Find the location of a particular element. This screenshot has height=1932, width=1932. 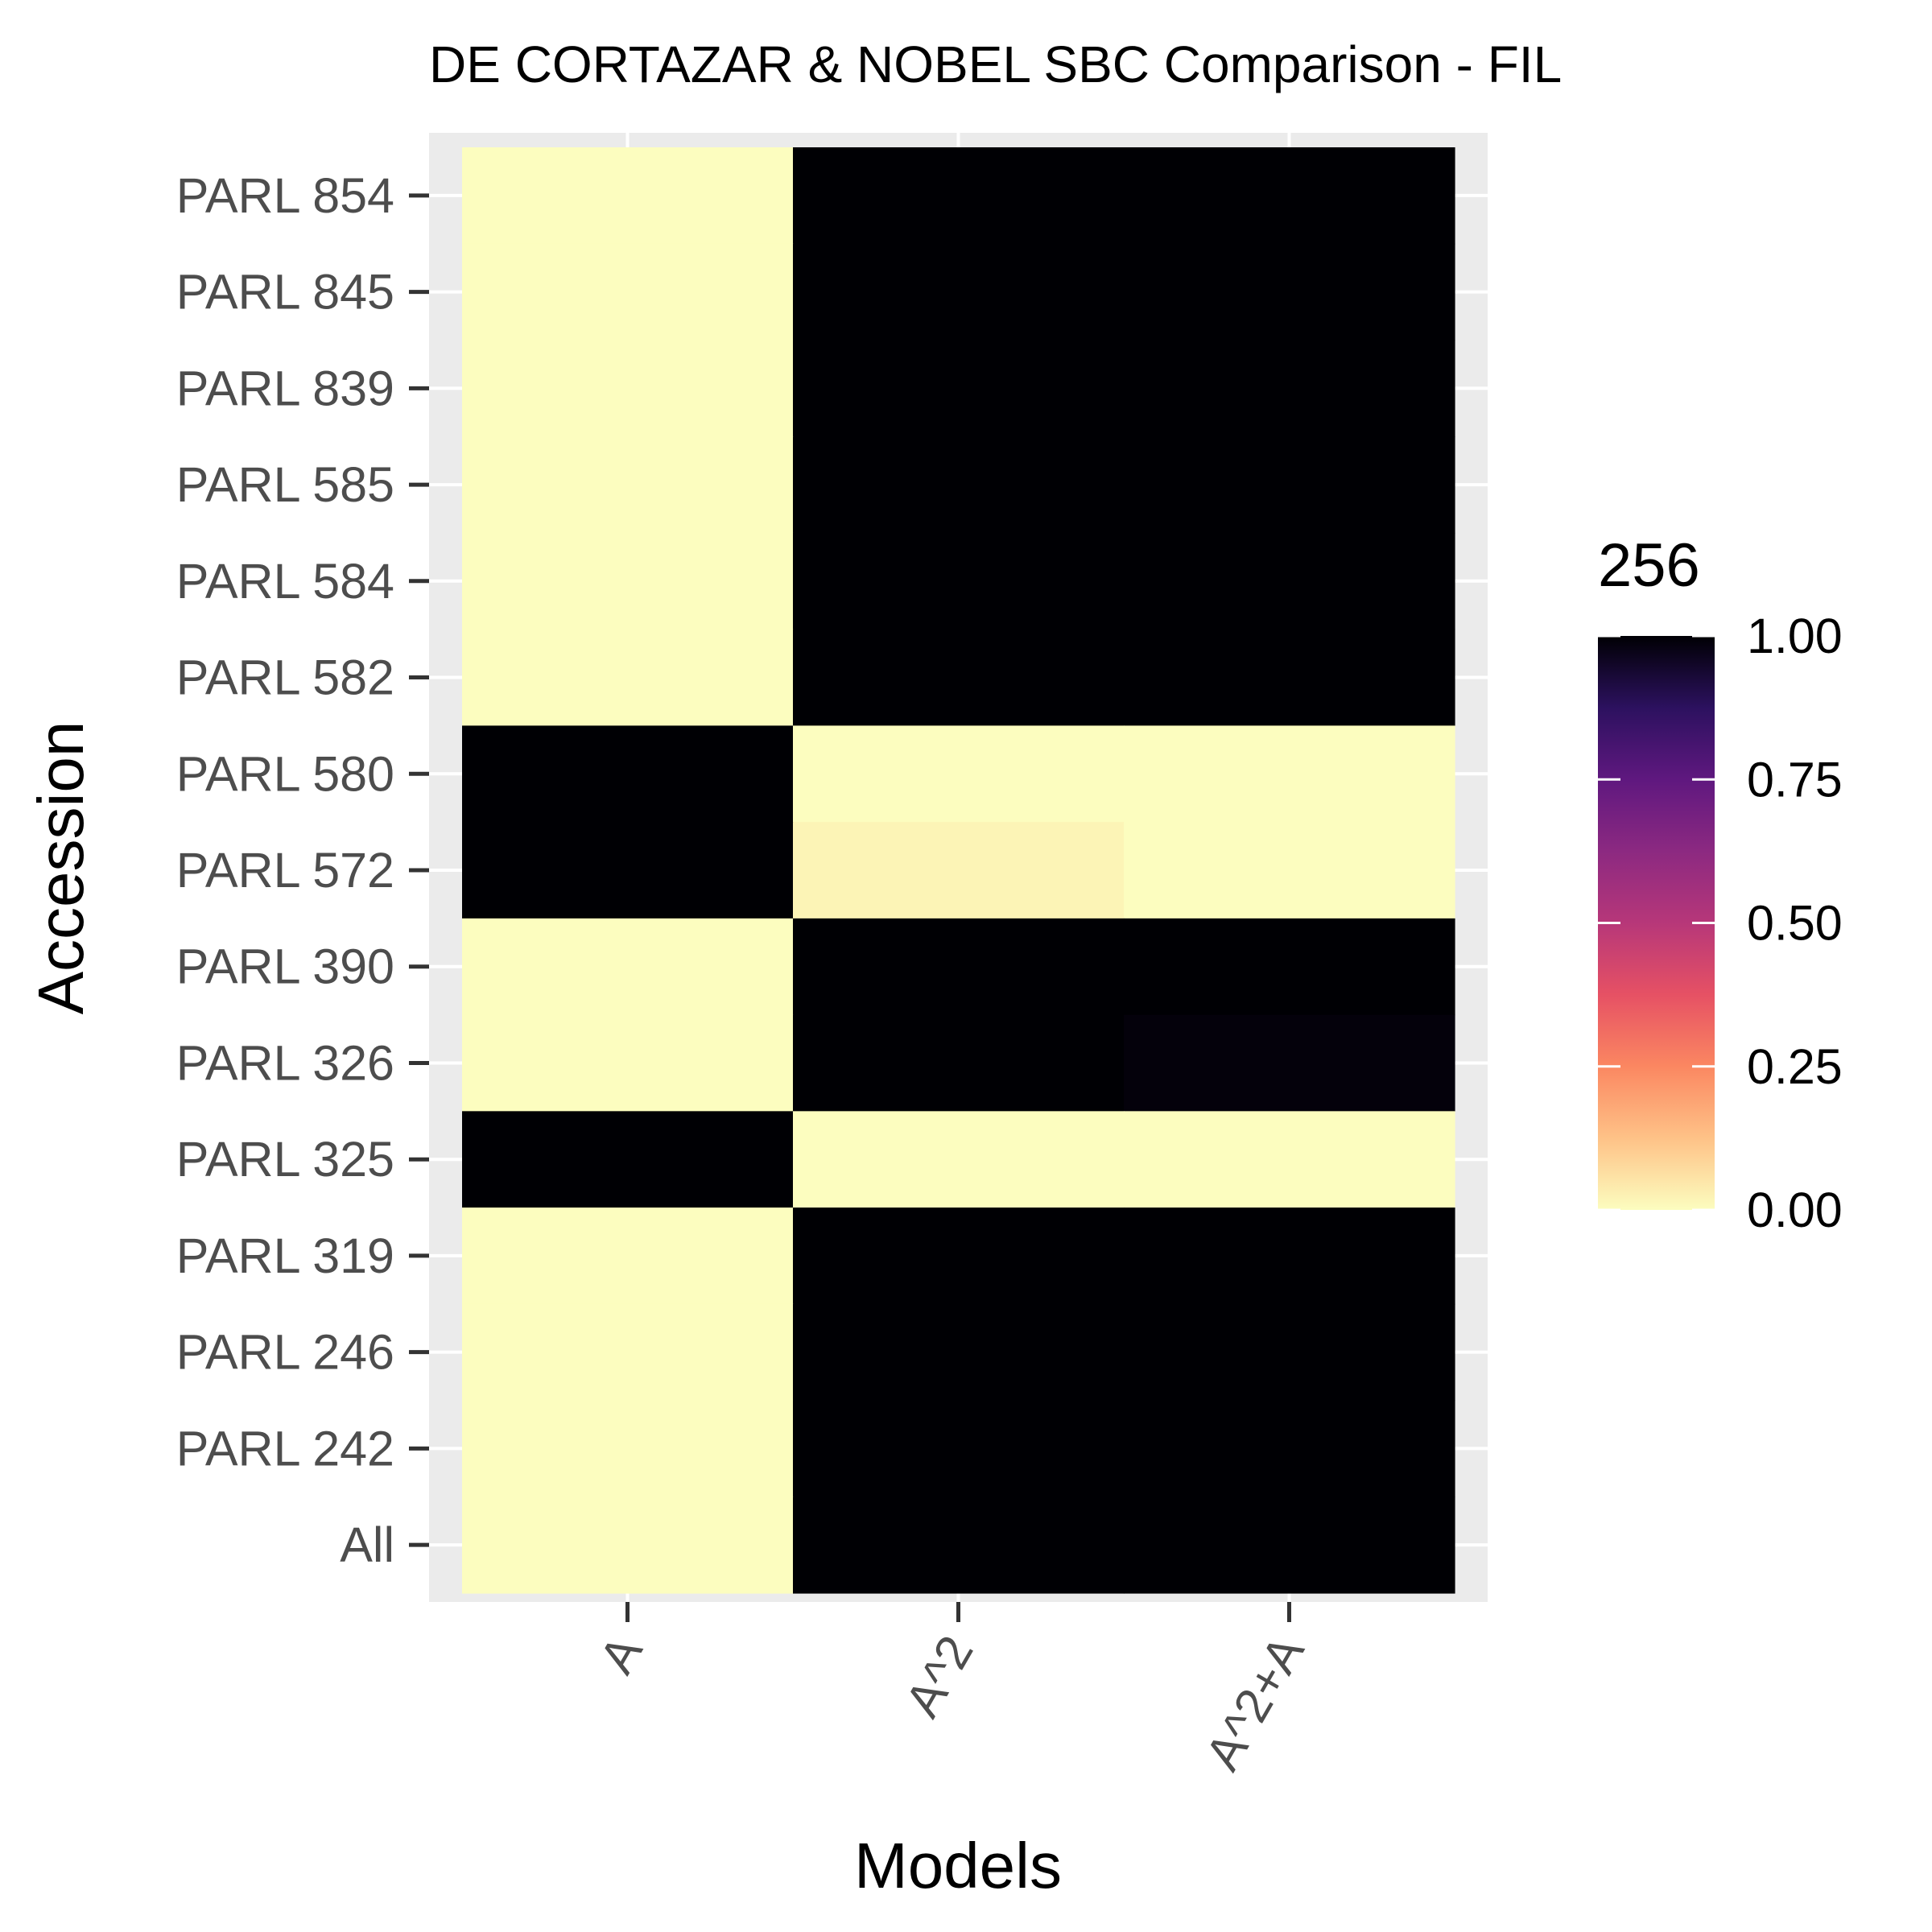

y-tick-label: PARL 572 is located at coordinates (285, 870).